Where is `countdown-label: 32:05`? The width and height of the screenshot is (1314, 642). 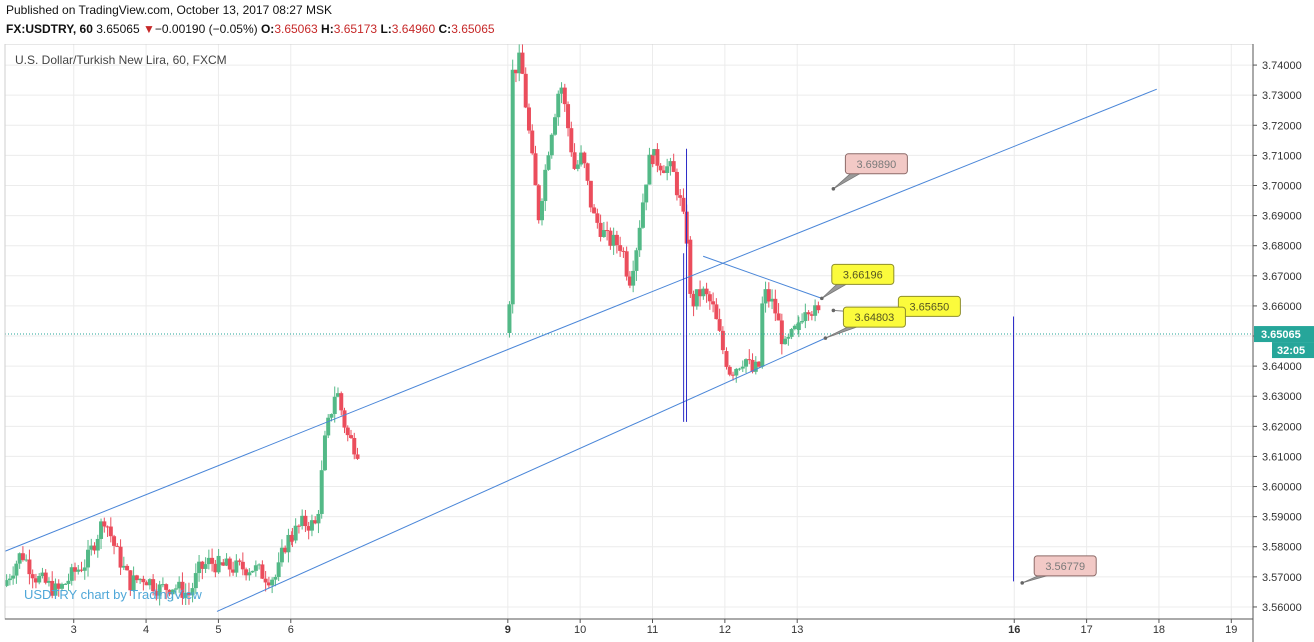
countdown-label: 32:05 is located at coordinates (1291, 351).